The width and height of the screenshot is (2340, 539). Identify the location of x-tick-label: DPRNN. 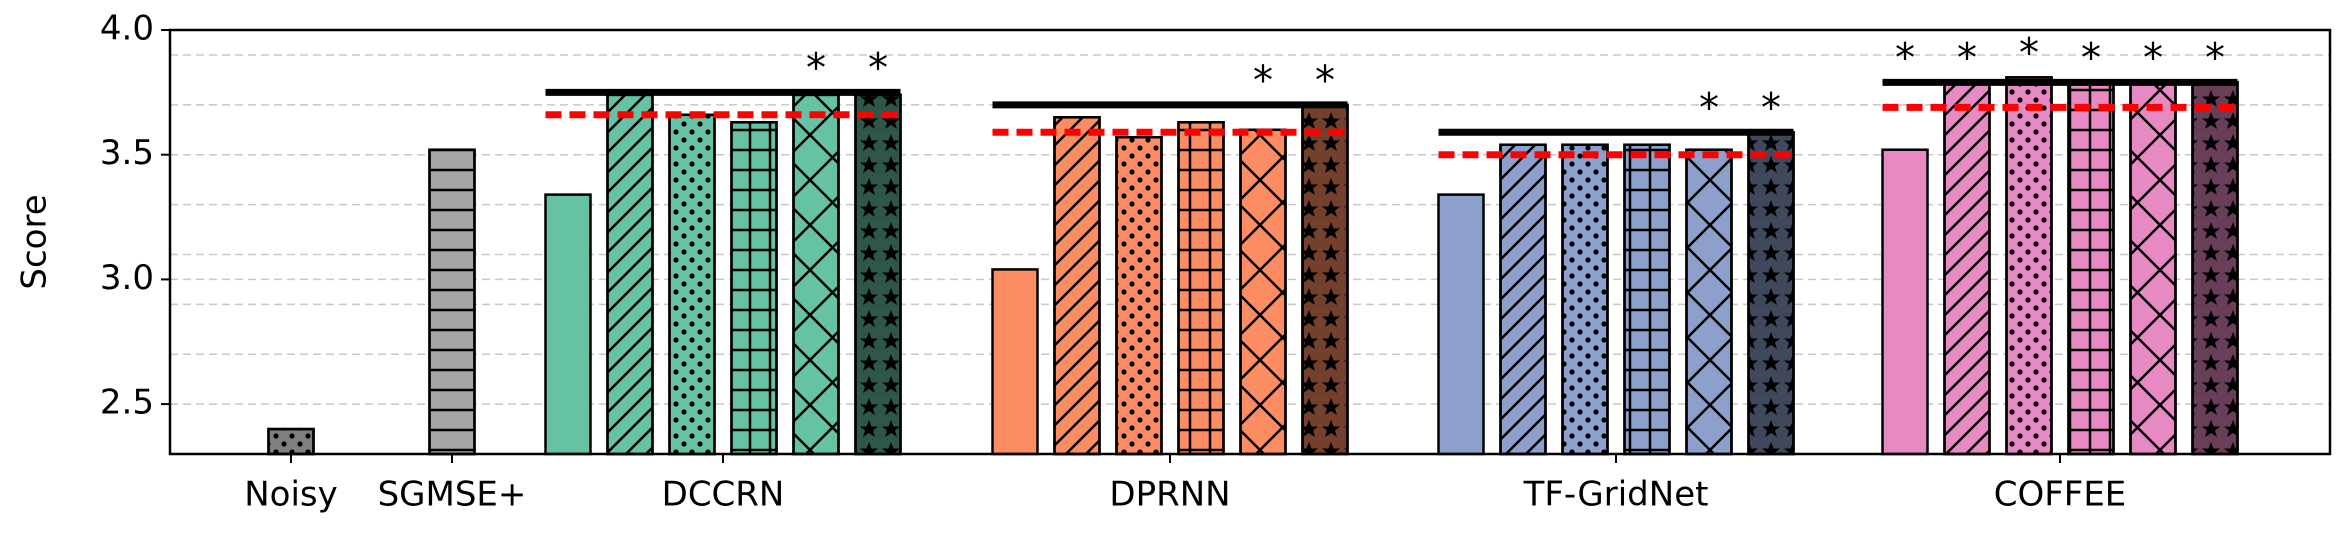
(1169, 495).